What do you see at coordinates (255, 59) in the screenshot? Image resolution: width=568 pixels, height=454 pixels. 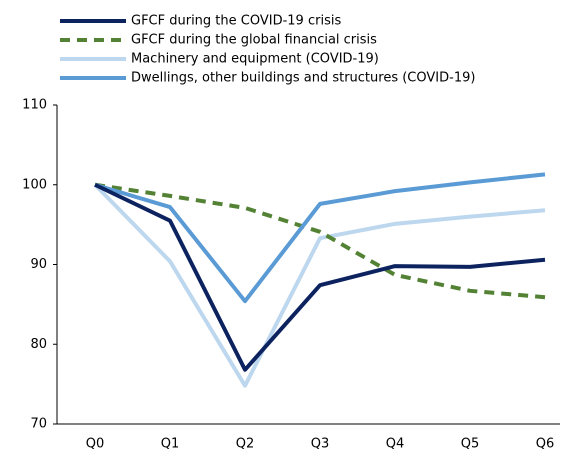 I see `legend-label: Machinery and equipment (COVID-19)` at bounding box center [255, 59].